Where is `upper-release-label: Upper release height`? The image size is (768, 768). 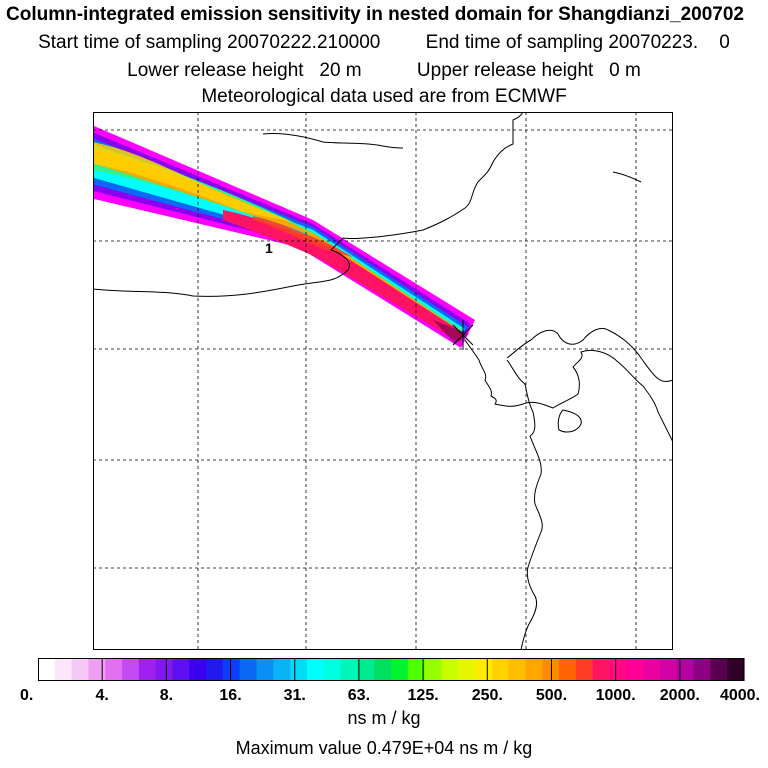 upper-release-label: Upper release height is located at coordinates (505, 70).